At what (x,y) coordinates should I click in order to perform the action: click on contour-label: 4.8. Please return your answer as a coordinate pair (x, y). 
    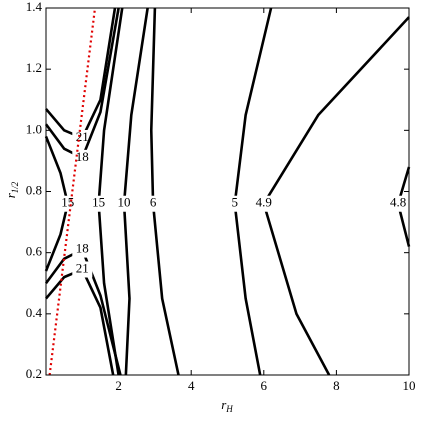
    Looking at the image, I should click on (398, 202).